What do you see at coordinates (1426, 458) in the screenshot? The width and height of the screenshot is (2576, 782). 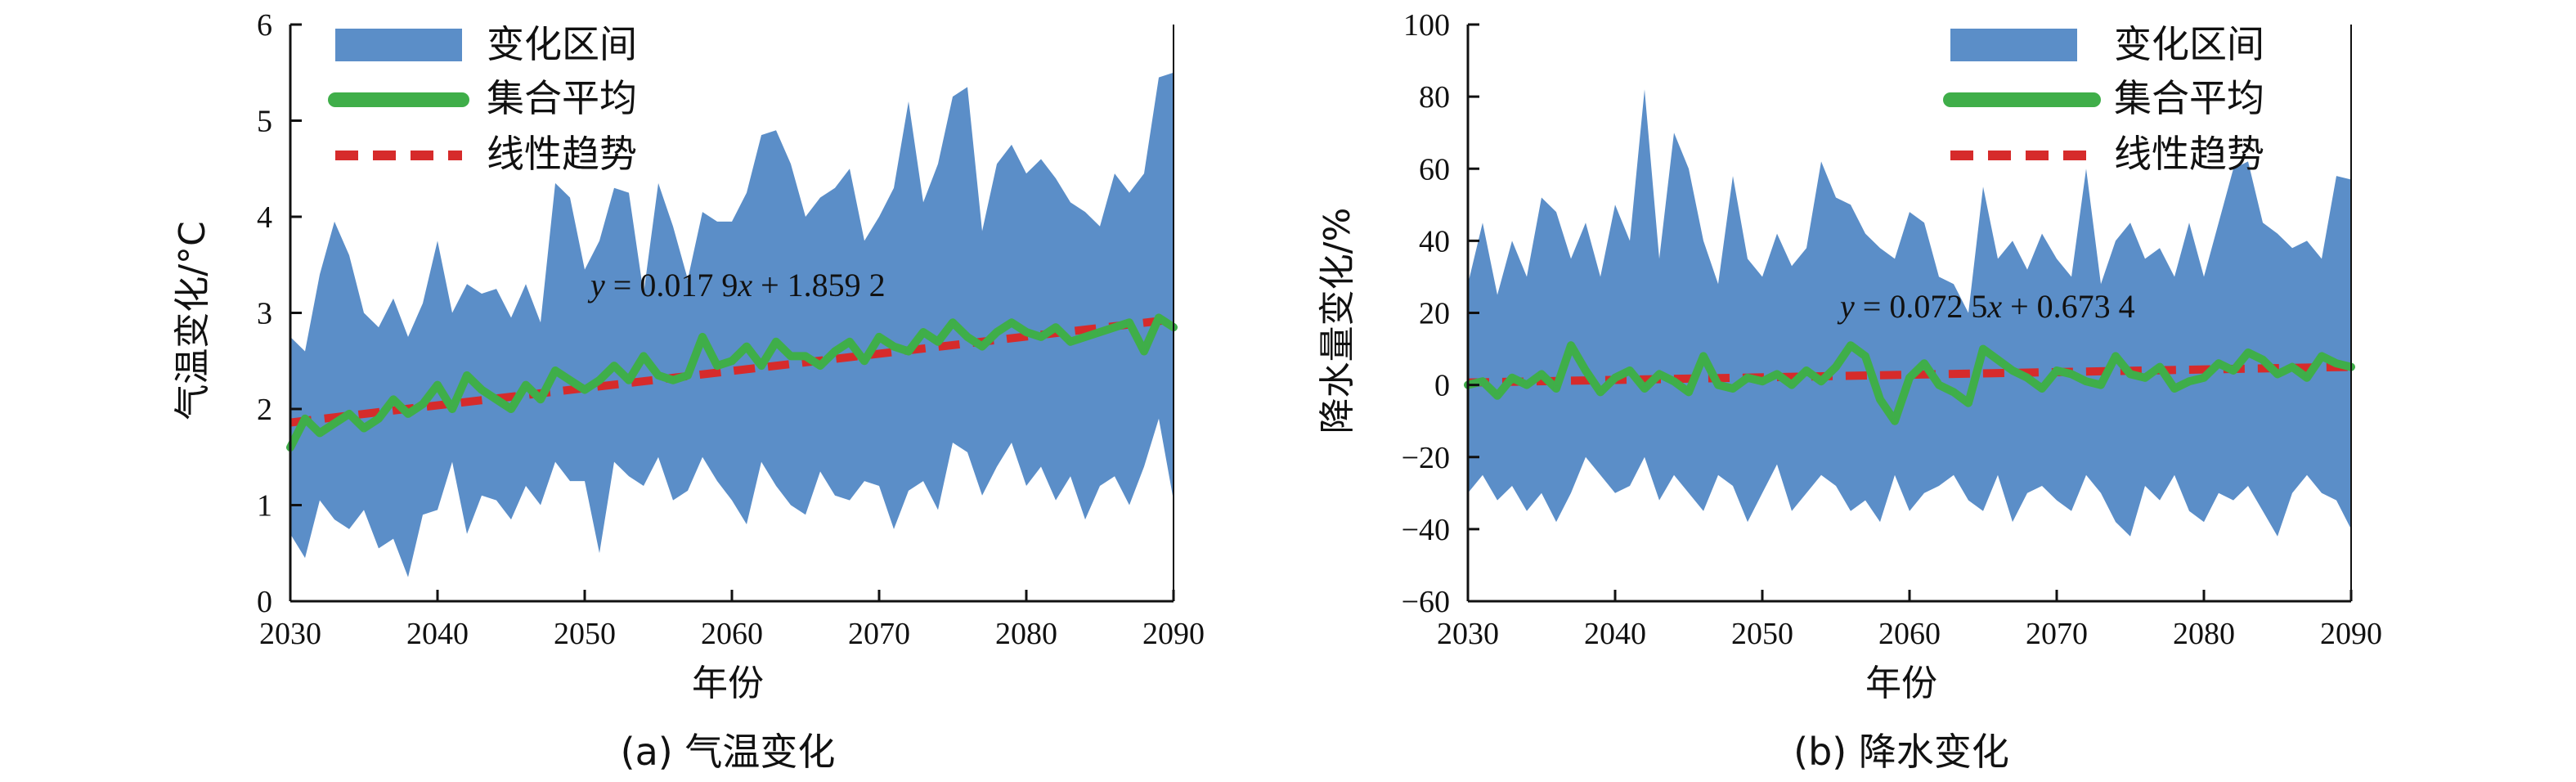 I see `y-tick-label: −20` at bounding box center [1426, 458].